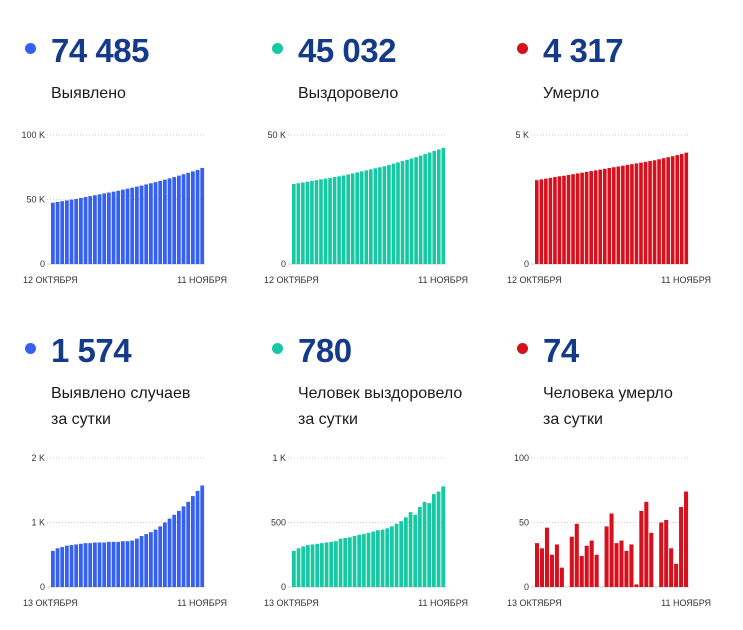  What do you see at coordinates (571, 93) in the screenshot?
I see `stat-label-line: Умерло` at bounding box center [571, 93].